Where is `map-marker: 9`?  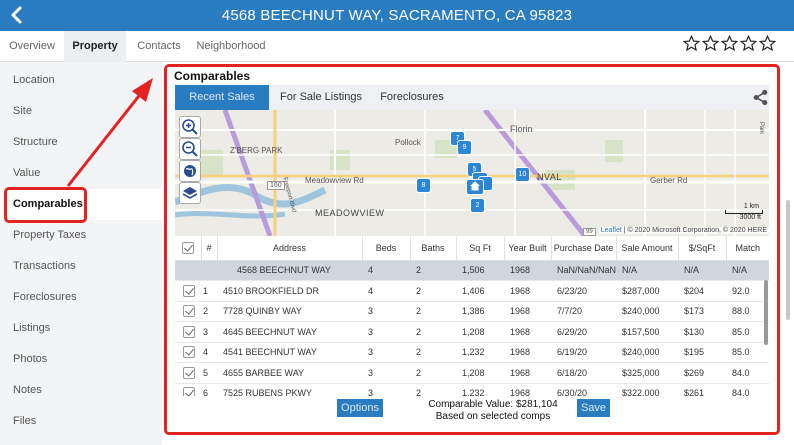
map-marker: 9 is located at coordinates (464, 147).